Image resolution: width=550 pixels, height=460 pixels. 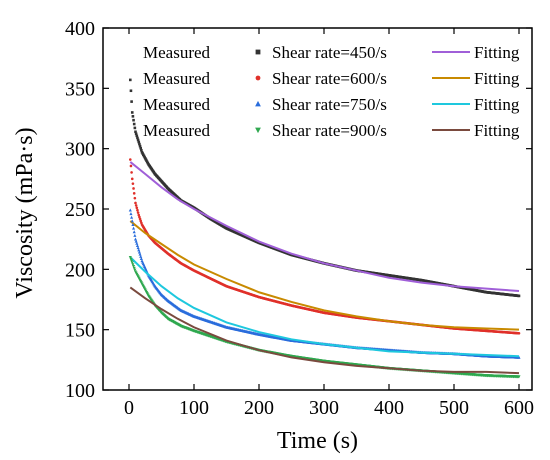 I want to click on legend-row-2: Measured Shear rate=600/s Fitting, so click(x=331, y=78).